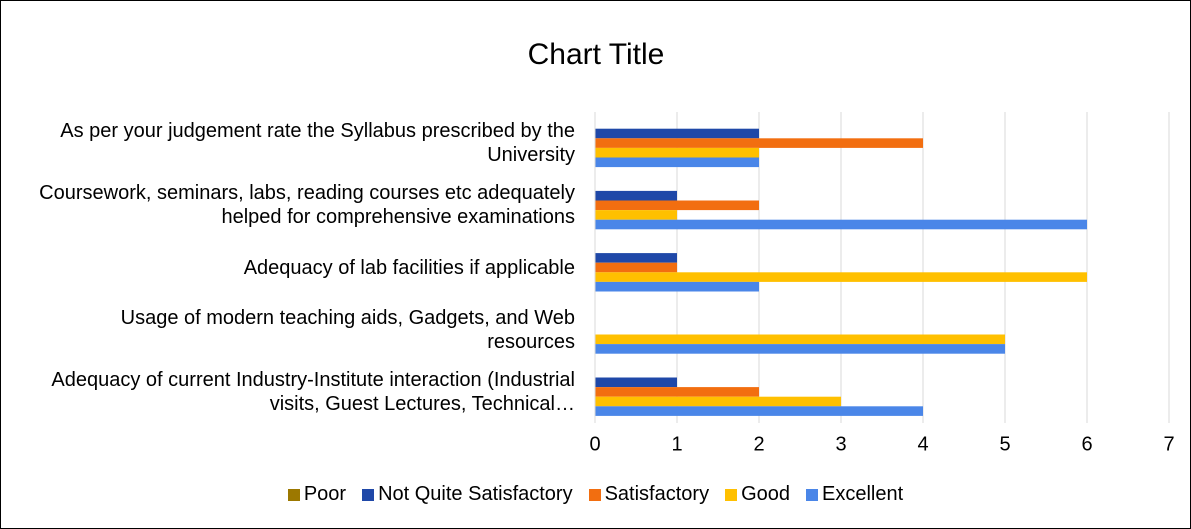  What do you see at coordinates (657, 494) in the screenshot?
I see `legend-label: Satisfactory` at bounding box center [657, 494].